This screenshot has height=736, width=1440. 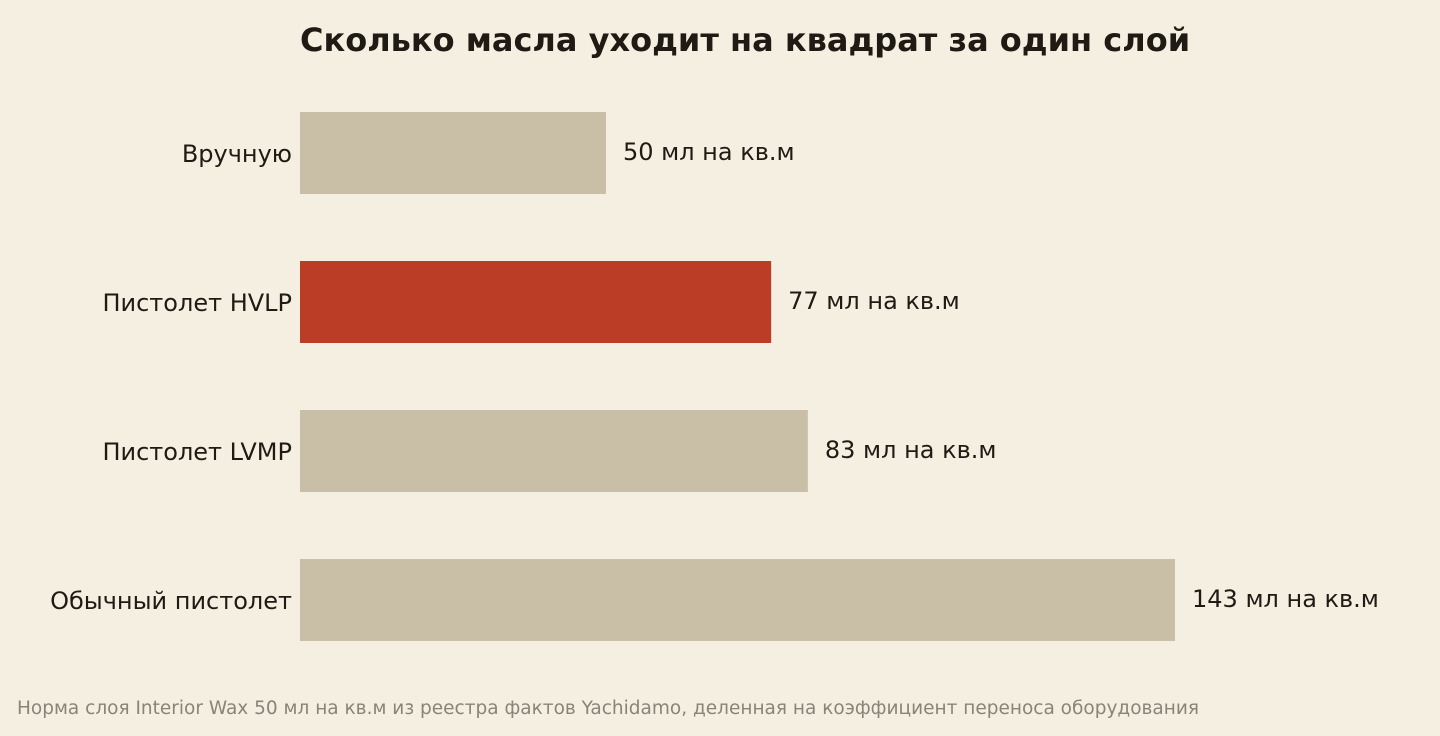 I want to click on category-label-4: Обычный пистолет, so click(x=171, y=601).